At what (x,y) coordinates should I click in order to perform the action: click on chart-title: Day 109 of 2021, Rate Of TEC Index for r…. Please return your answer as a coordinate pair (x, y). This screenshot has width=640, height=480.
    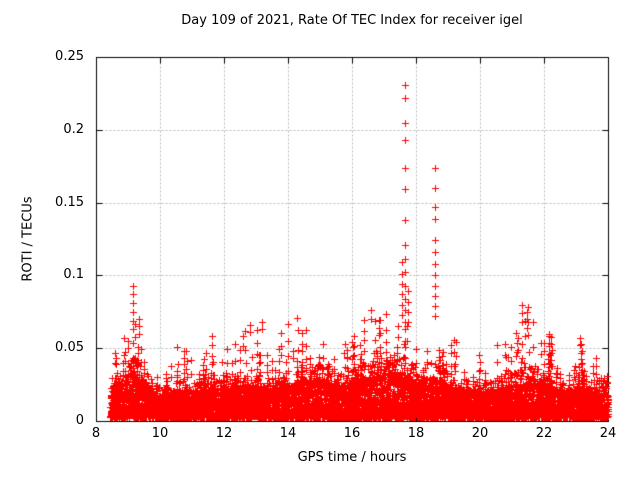
    Looking at the image, I should click on (352, 20).